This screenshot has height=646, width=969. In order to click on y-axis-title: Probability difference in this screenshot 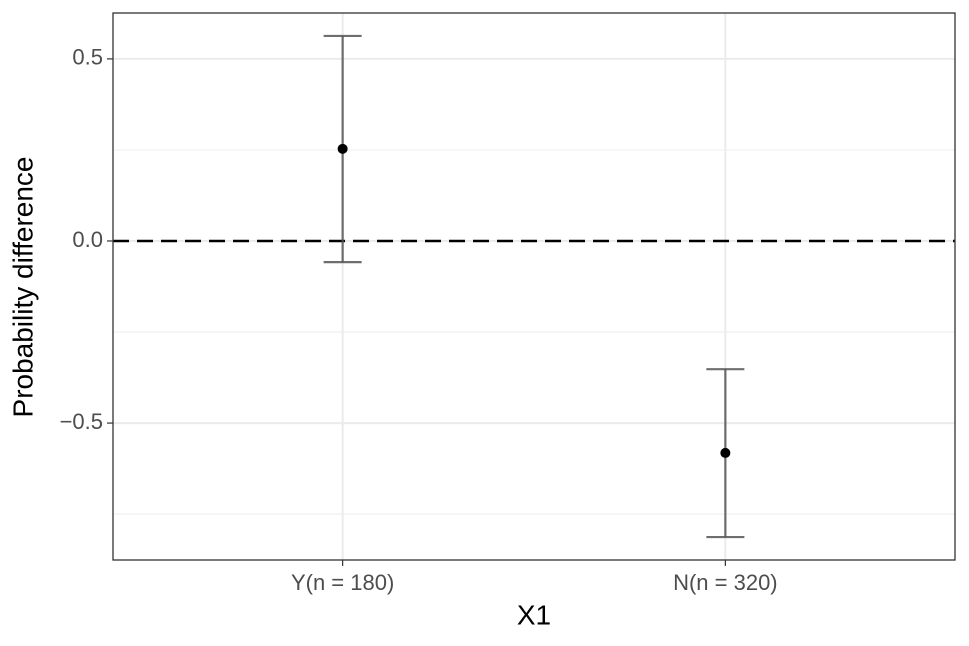, I will do `click(22, 287)`.